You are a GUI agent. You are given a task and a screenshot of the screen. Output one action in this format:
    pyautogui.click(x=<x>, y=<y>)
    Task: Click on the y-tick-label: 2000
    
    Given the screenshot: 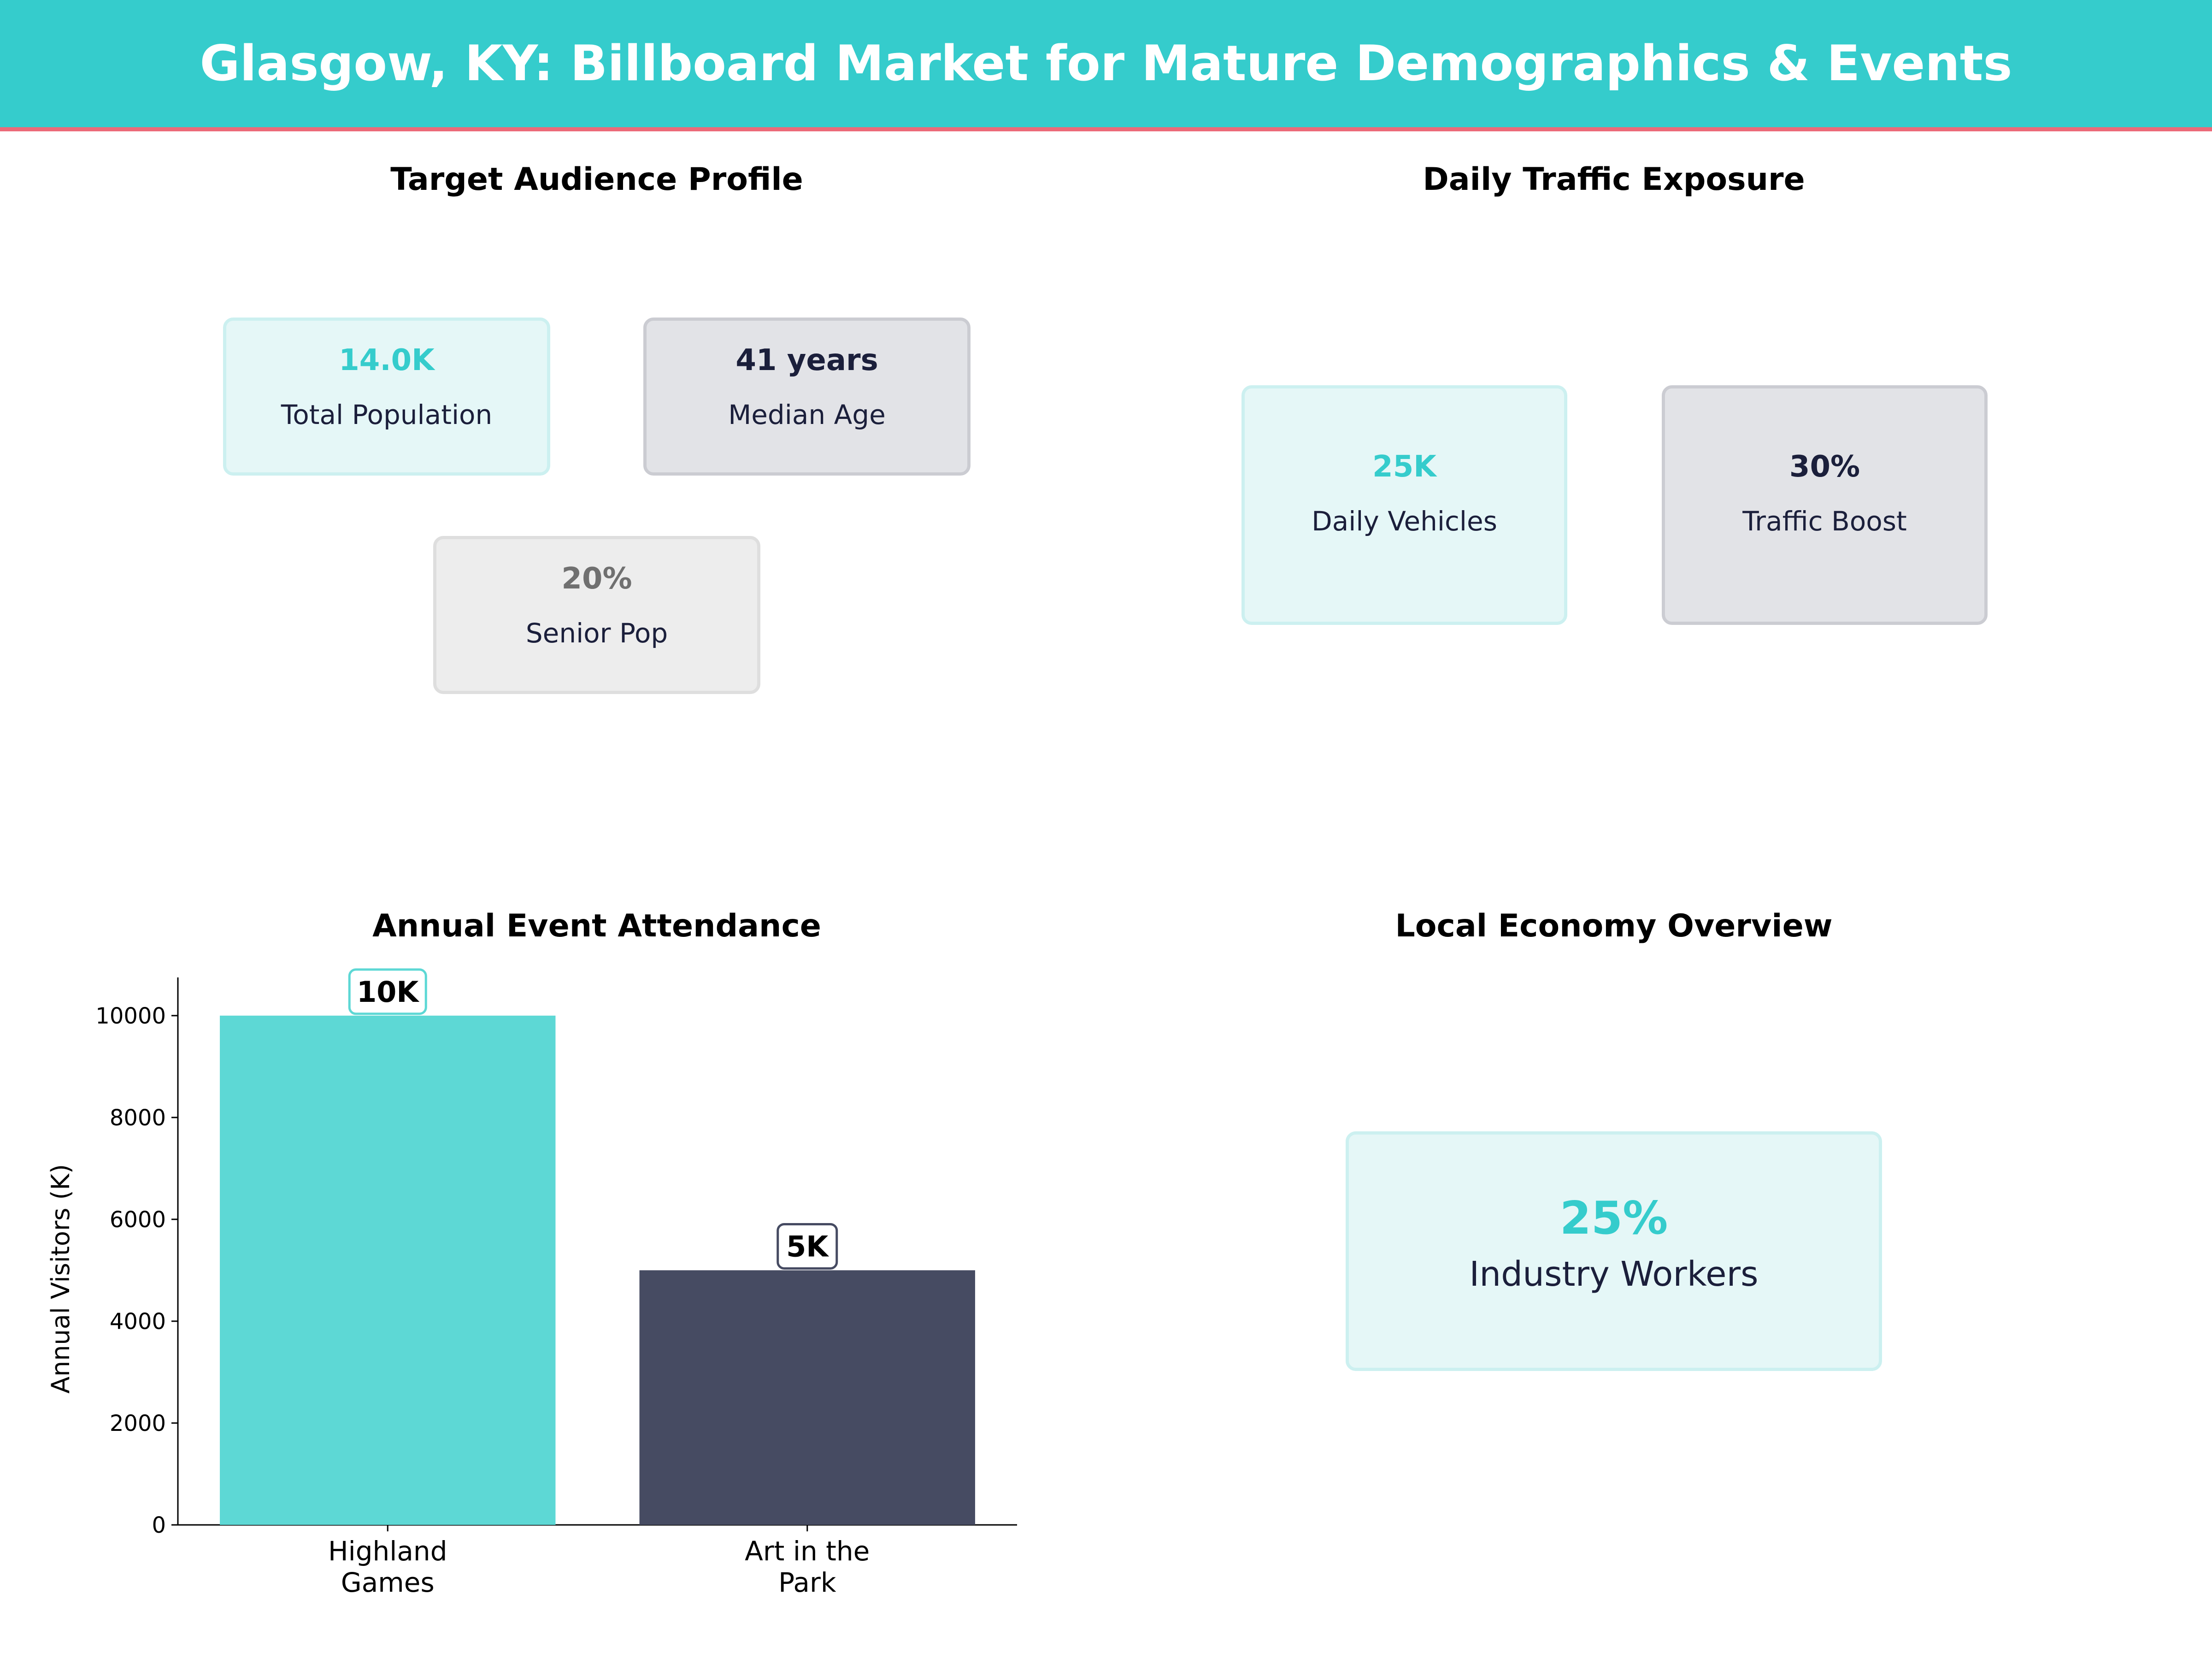 What is the action you would take?
    pyautogui.click(x=138, y=1423)
    